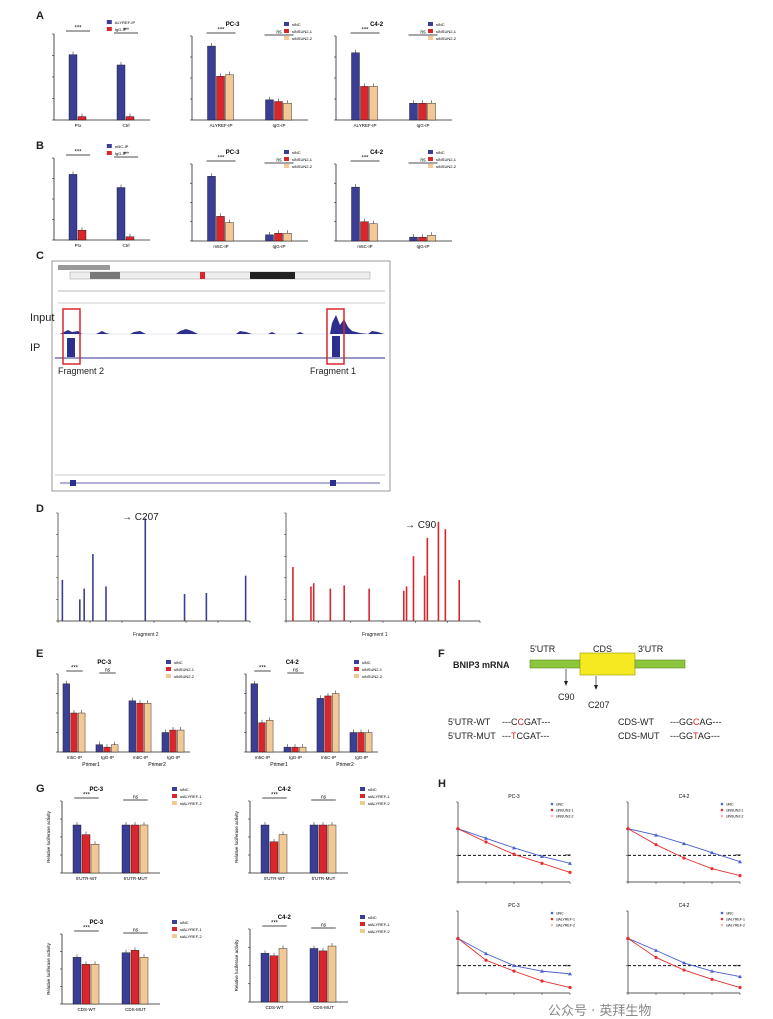 This screenshot has height=1019, width=773. Describe the element at coordinates (603, 649) in the screenshot. I see `cds-label: CDS` at that location.